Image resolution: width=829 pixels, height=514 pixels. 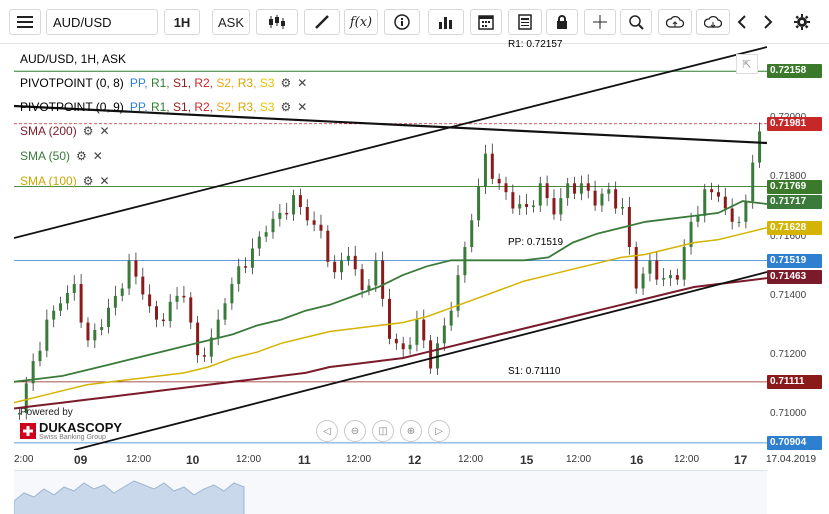 What do you see at coordinates (231, 22) in the screenshot?
I see `side-button: ASK` at bounding box center [231, 22].